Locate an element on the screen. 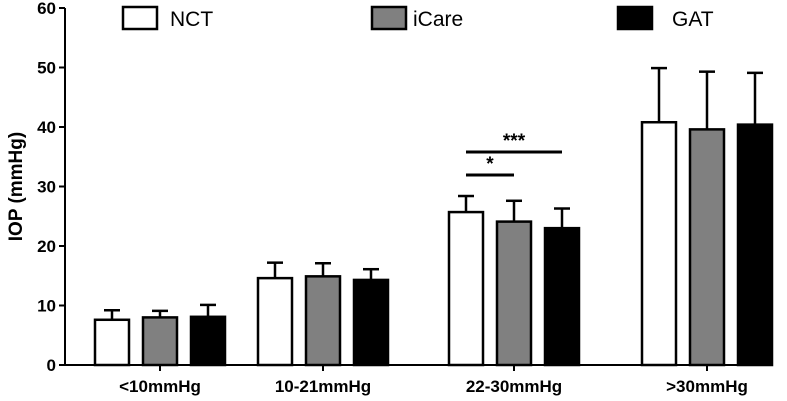 The height and width of the screenshot is (401, 787). x-category-label: 22-30mmHg is located at coordinates (514, 386).